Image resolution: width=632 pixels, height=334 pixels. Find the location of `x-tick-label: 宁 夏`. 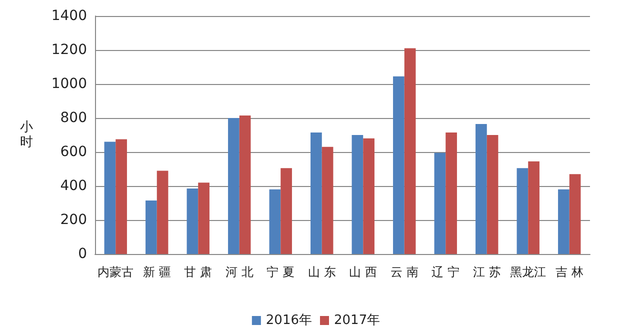

x-tick-label: 宁 夏 is located at coordinates (280, 272).